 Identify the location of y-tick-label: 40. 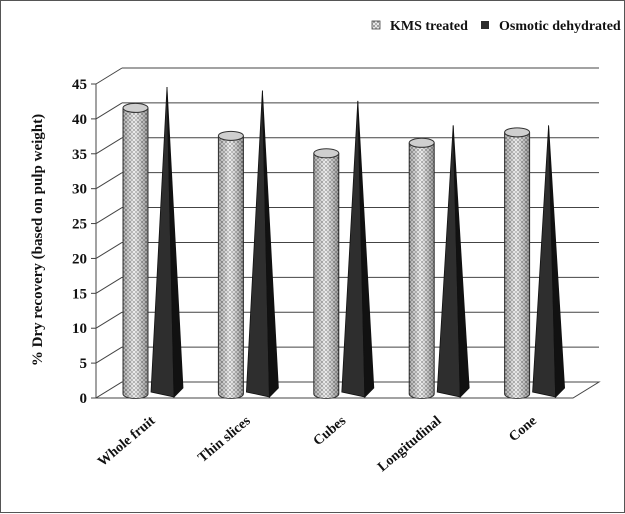
(79, 120).